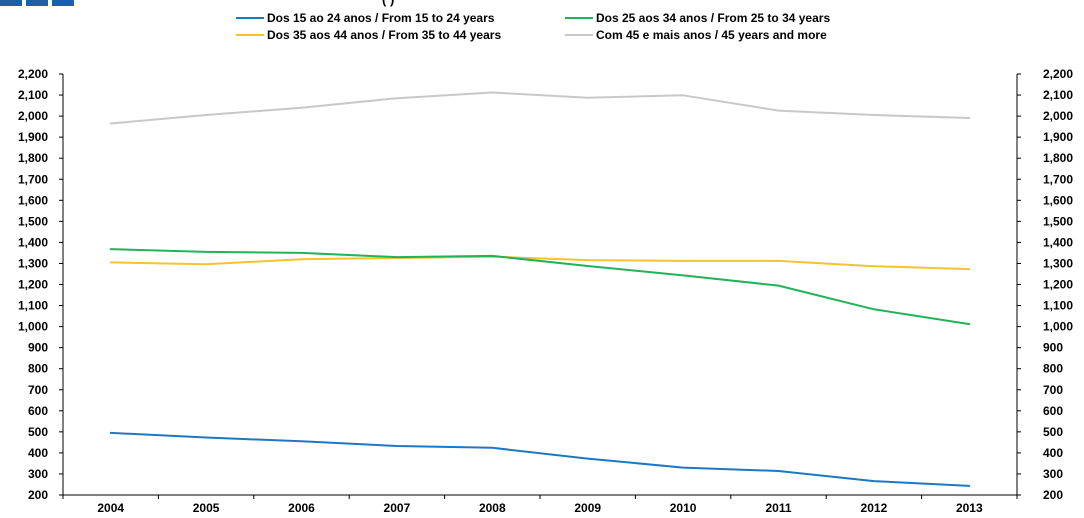  What do you see at coordinates (1058, 116) in the screenshot?
I see `y-tick-label-right: 2,000` at bounding box center [1058, 116].